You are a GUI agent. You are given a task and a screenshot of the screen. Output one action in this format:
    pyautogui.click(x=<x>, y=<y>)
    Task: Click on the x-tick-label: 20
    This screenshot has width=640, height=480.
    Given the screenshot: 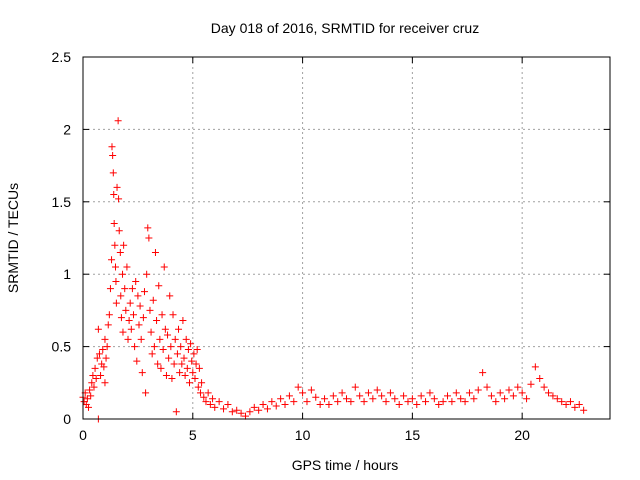 What is the action you would take?
    pyautogui.click(x=522, y=435)
    